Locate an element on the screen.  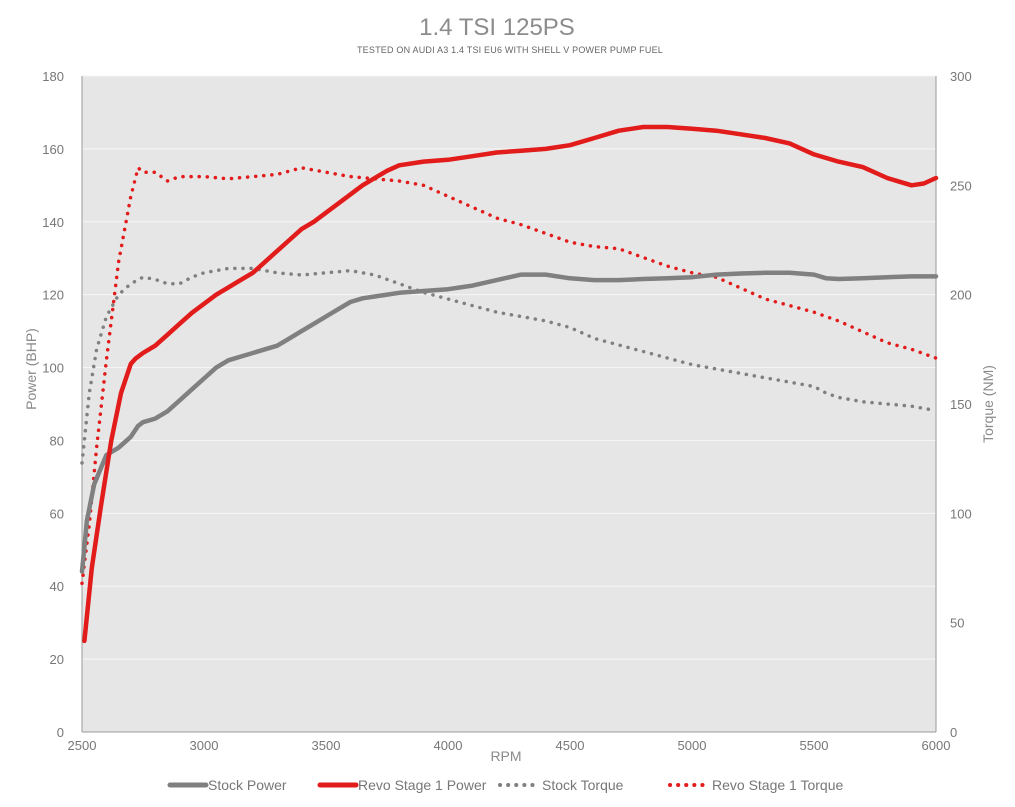
legend-label: Revo Stage 1 Power is located at coordinates (422, 785).